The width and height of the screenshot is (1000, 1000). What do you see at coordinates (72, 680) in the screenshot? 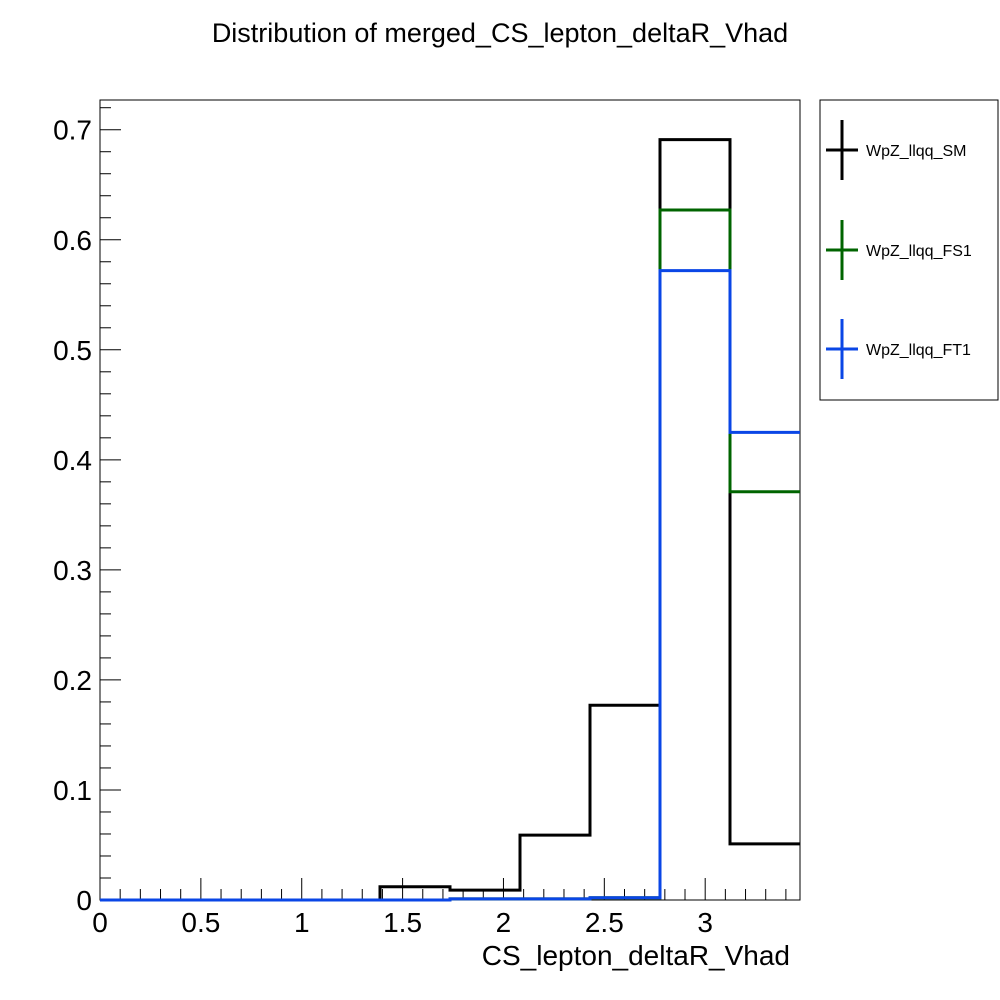
I see `y-tick-label: 0.2` at bounding box center [72, 680].